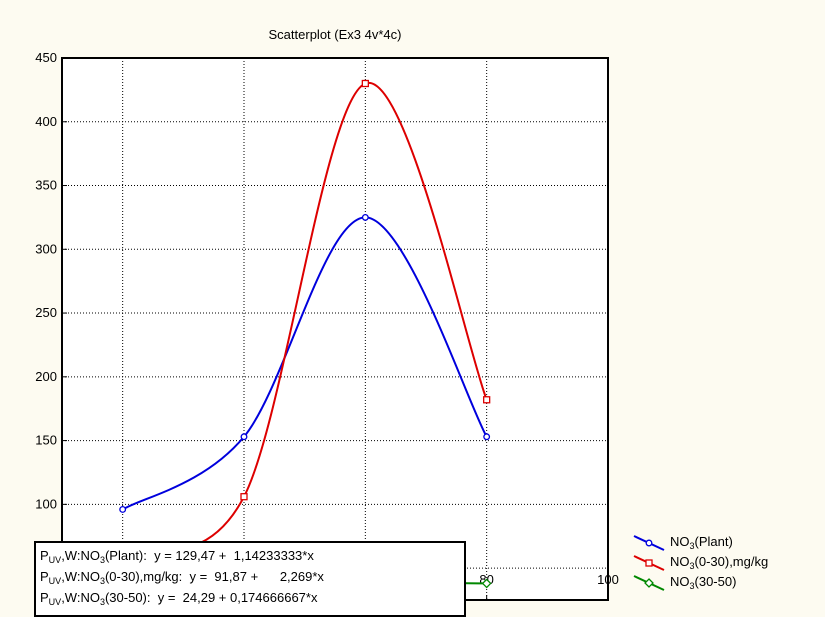 The width and height of the screenshot is (825, 617). Describe the element at coordinates (46, 185) in the screenshot. I see `y-tick-label: 350` at that location.